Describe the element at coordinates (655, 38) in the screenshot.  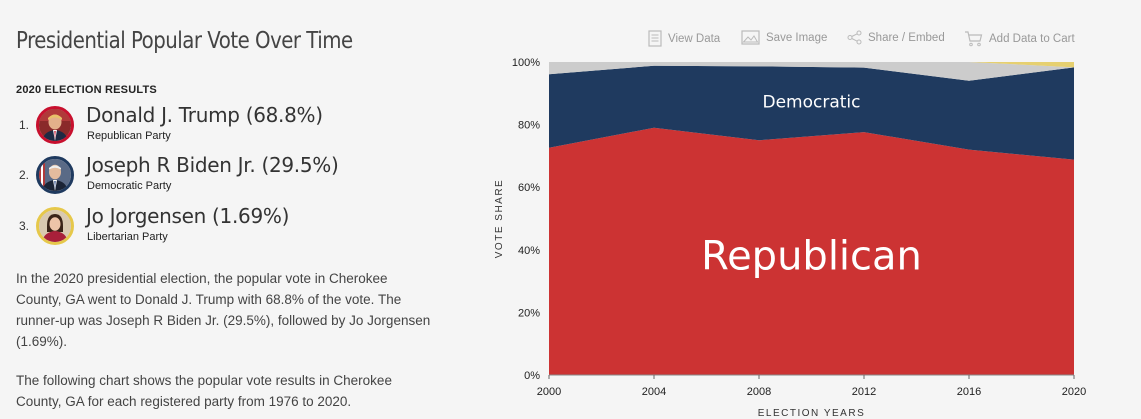
I see `document-icon` at that location.